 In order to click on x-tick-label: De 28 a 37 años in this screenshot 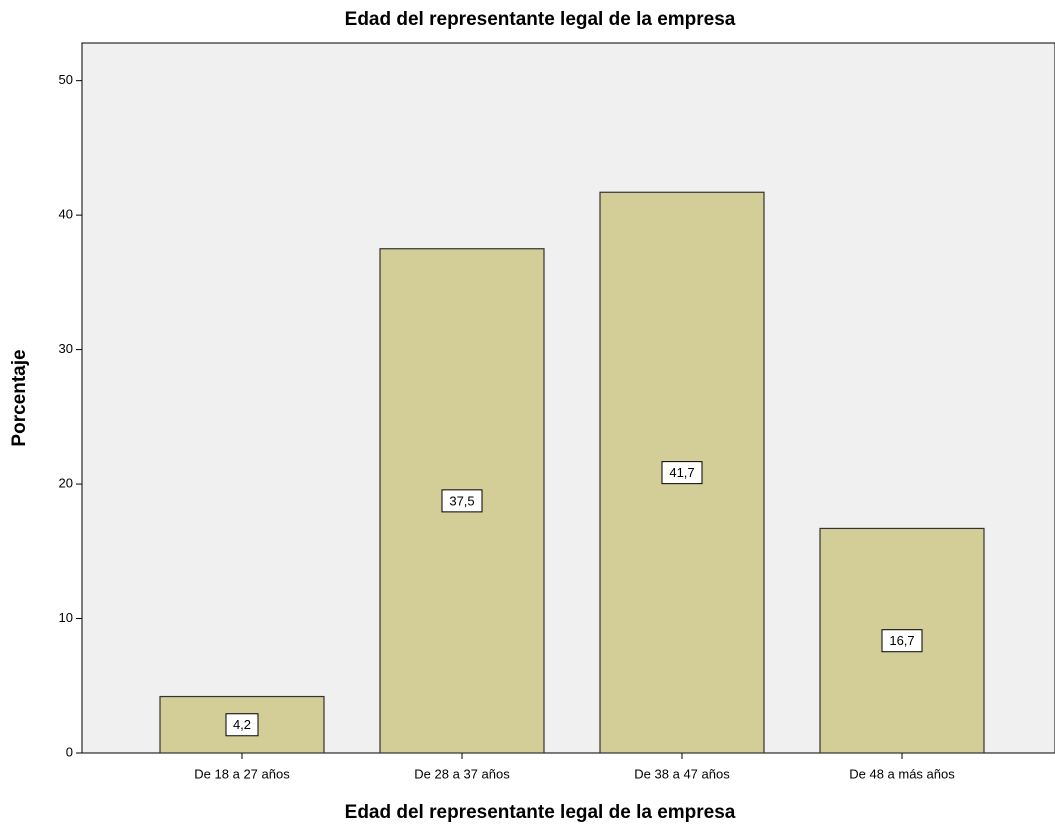, I will do `click(462, 773)`.